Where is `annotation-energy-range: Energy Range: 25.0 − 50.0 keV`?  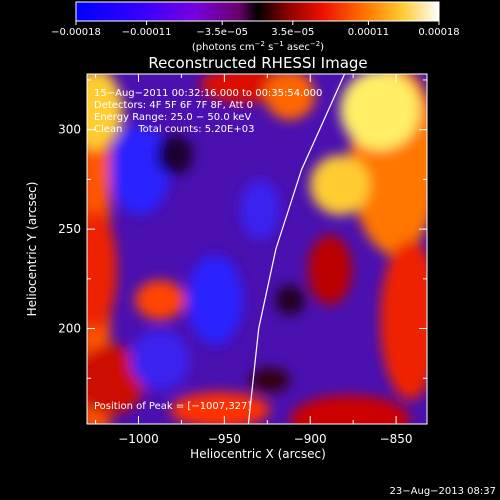 annotation-energy-range: Energy Range: 25.0 − 50.0 keV is located at coordinates (172, 117).